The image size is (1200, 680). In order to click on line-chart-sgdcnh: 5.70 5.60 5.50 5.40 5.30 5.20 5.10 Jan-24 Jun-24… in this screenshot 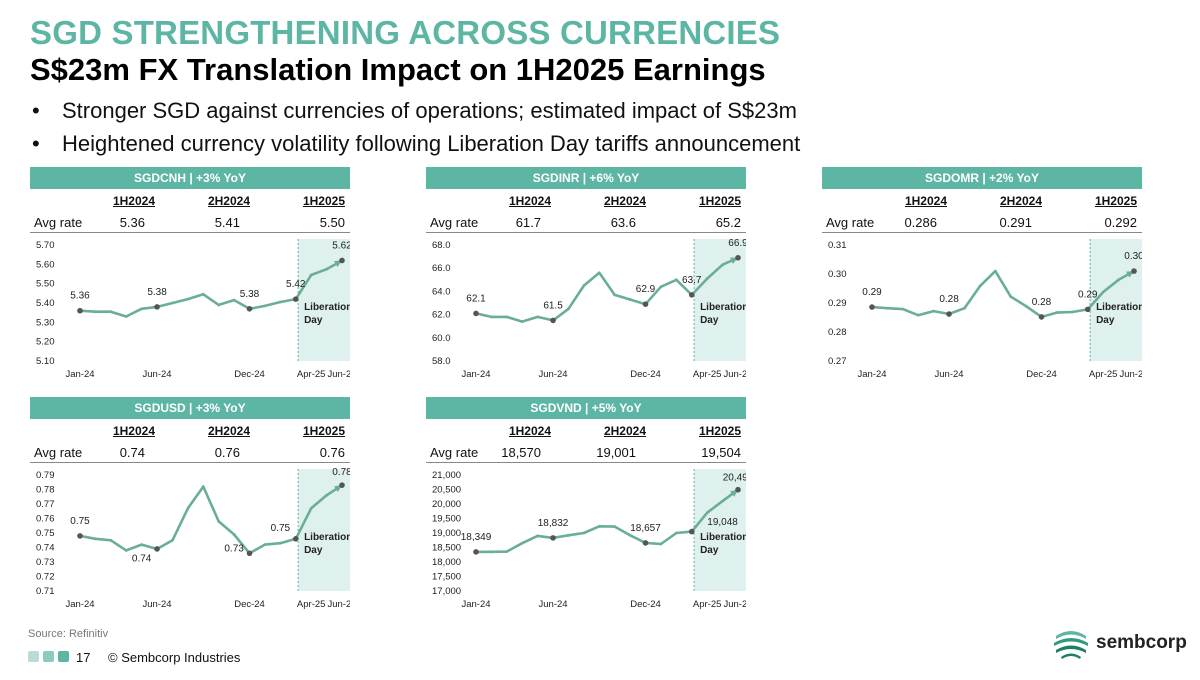, I will do `click(193, 309)`.